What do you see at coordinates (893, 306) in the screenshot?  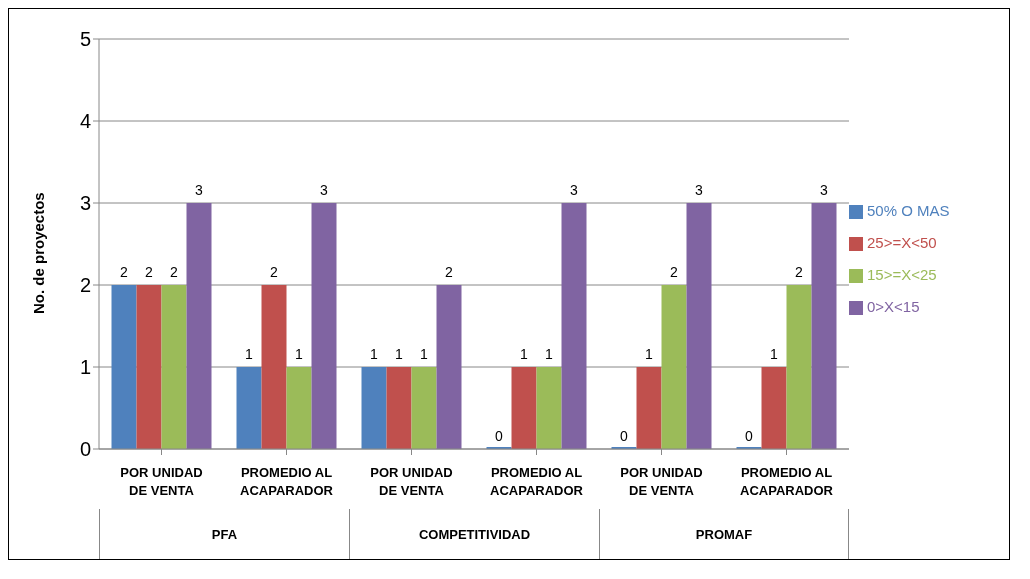 I see `legend-label: 0>X<15` at bounding box center [893, 306].